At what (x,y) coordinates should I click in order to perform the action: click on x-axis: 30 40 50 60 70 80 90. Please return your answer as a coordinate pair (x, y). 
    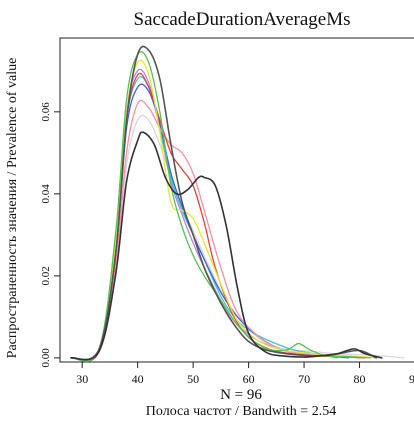
    Looking at the image, I should click on (245, 373).